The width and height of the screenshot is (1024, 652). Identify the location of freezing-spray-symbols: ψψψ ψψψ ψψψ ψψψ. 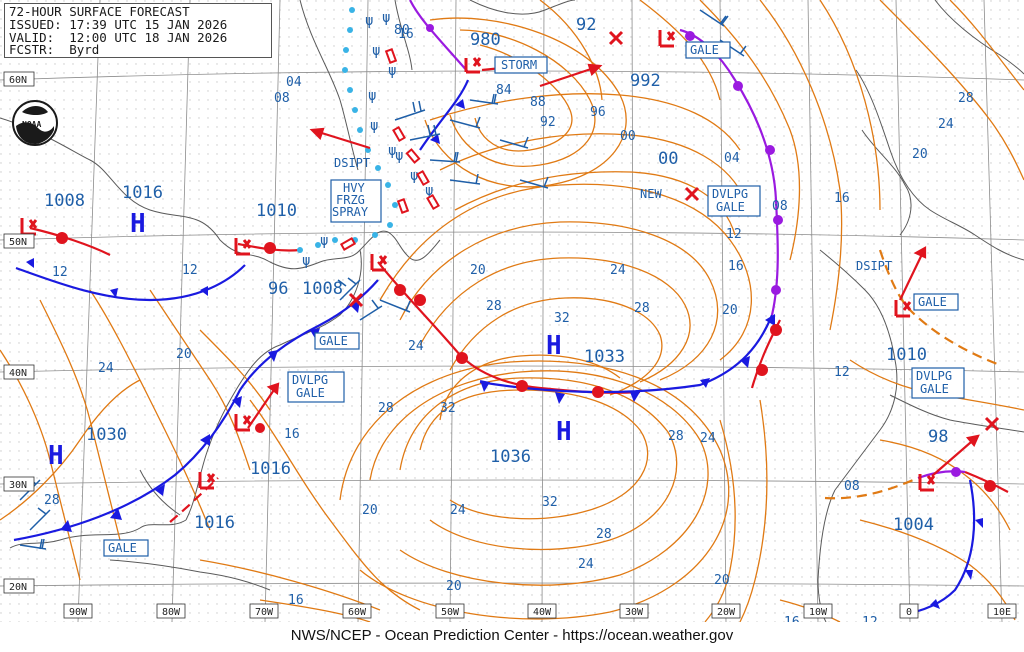
(367, 139).